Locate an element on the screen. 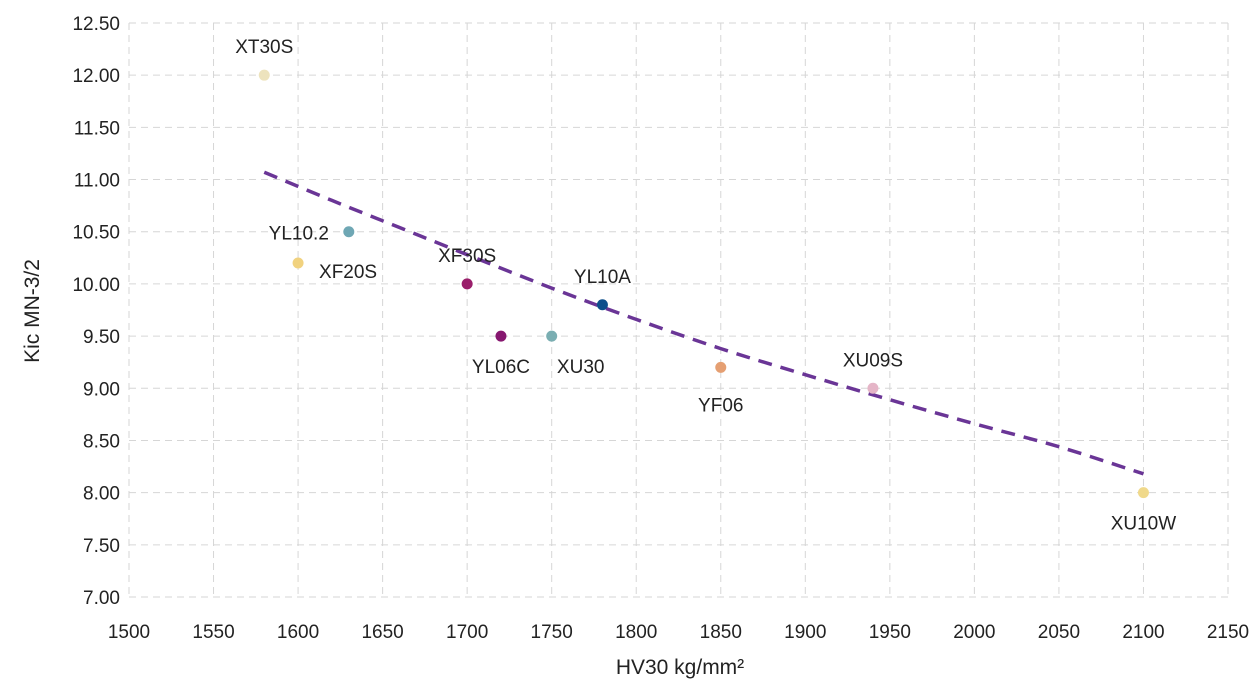 The image size is (1252, 682). y-tick-label: 9.00 is located at coordinates (101, 389).